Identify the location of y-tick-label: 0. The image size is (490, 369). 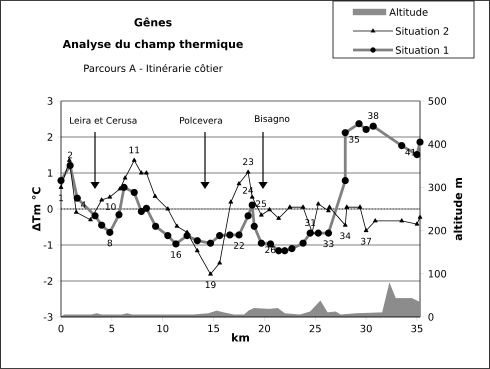
(50, 209).